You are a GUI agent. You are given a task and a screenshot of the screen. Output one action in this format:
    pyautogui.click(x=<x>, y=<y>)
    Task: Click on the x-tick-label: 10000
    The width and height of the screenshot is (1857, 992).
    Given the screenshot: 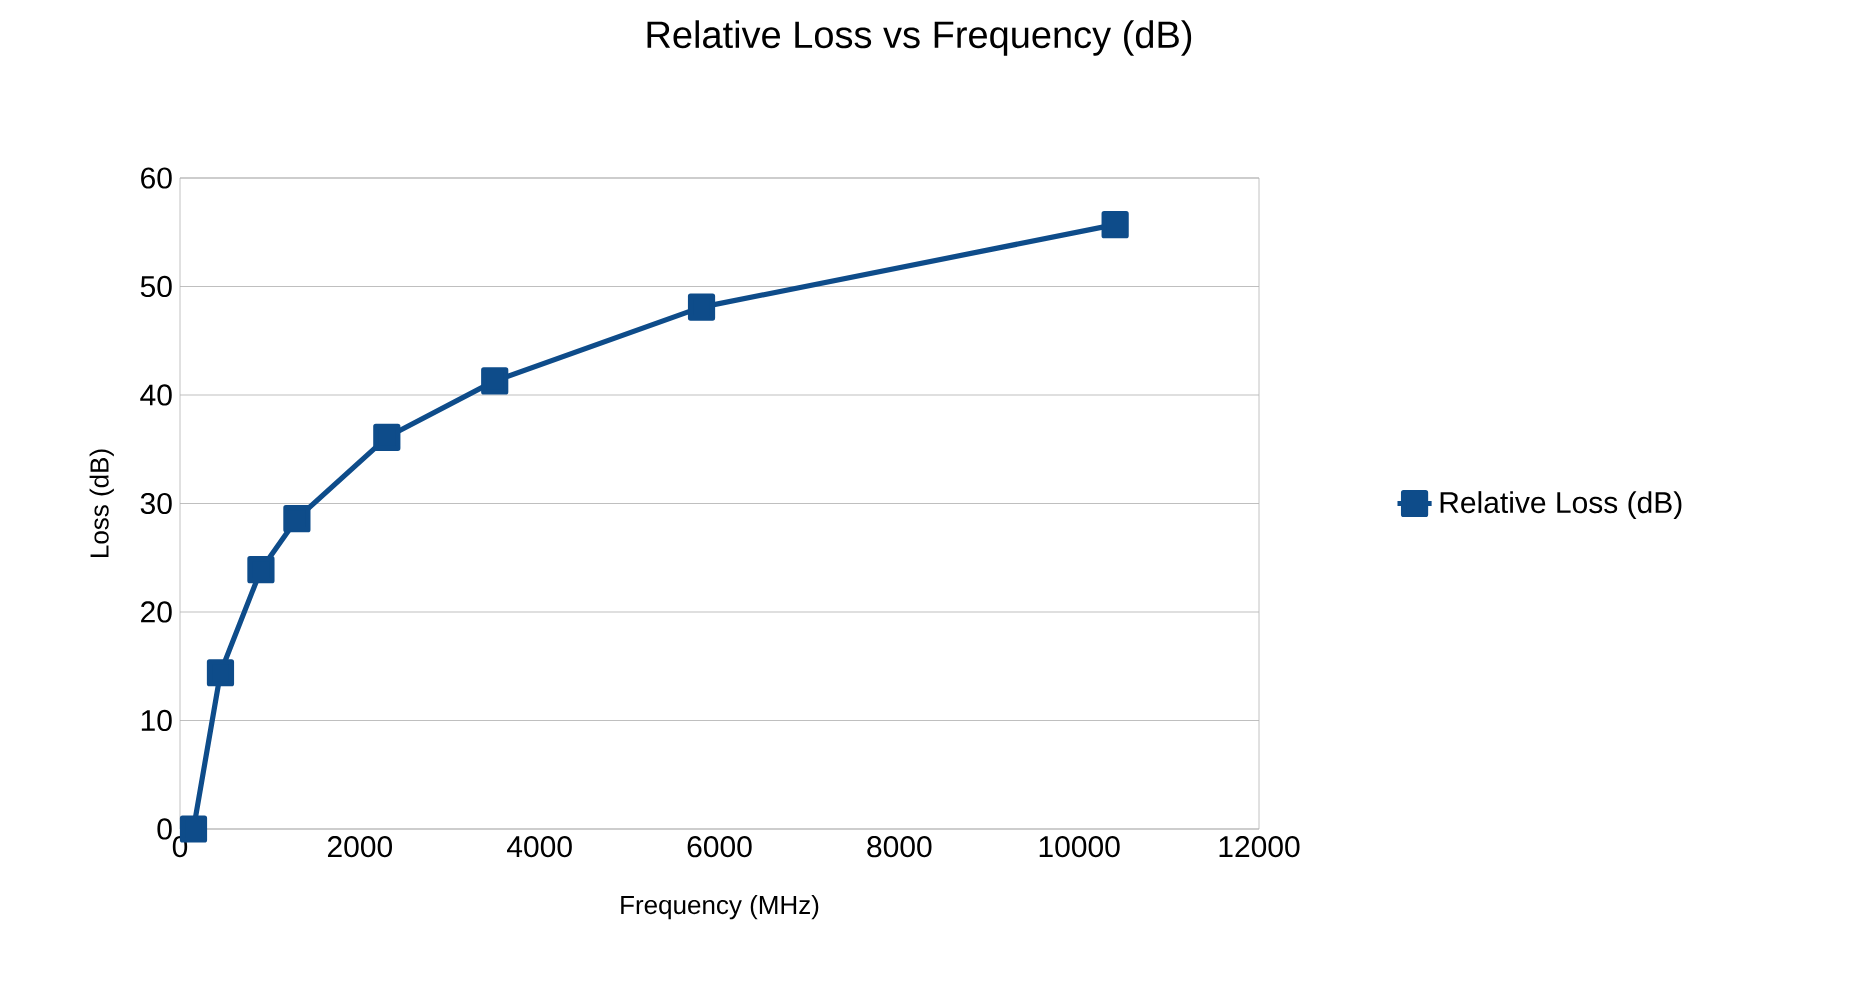 What is the action you would take?
    pyautogui.click(x=1079, y=847)
    